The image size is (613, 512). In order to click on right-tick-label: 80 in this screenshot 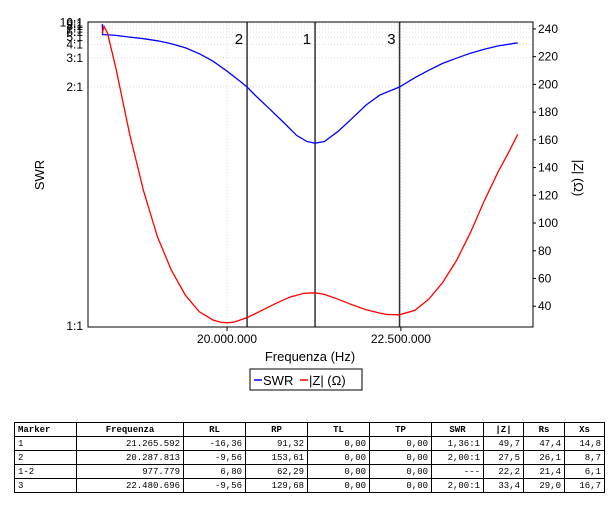, I will do `click(545, 251)`.